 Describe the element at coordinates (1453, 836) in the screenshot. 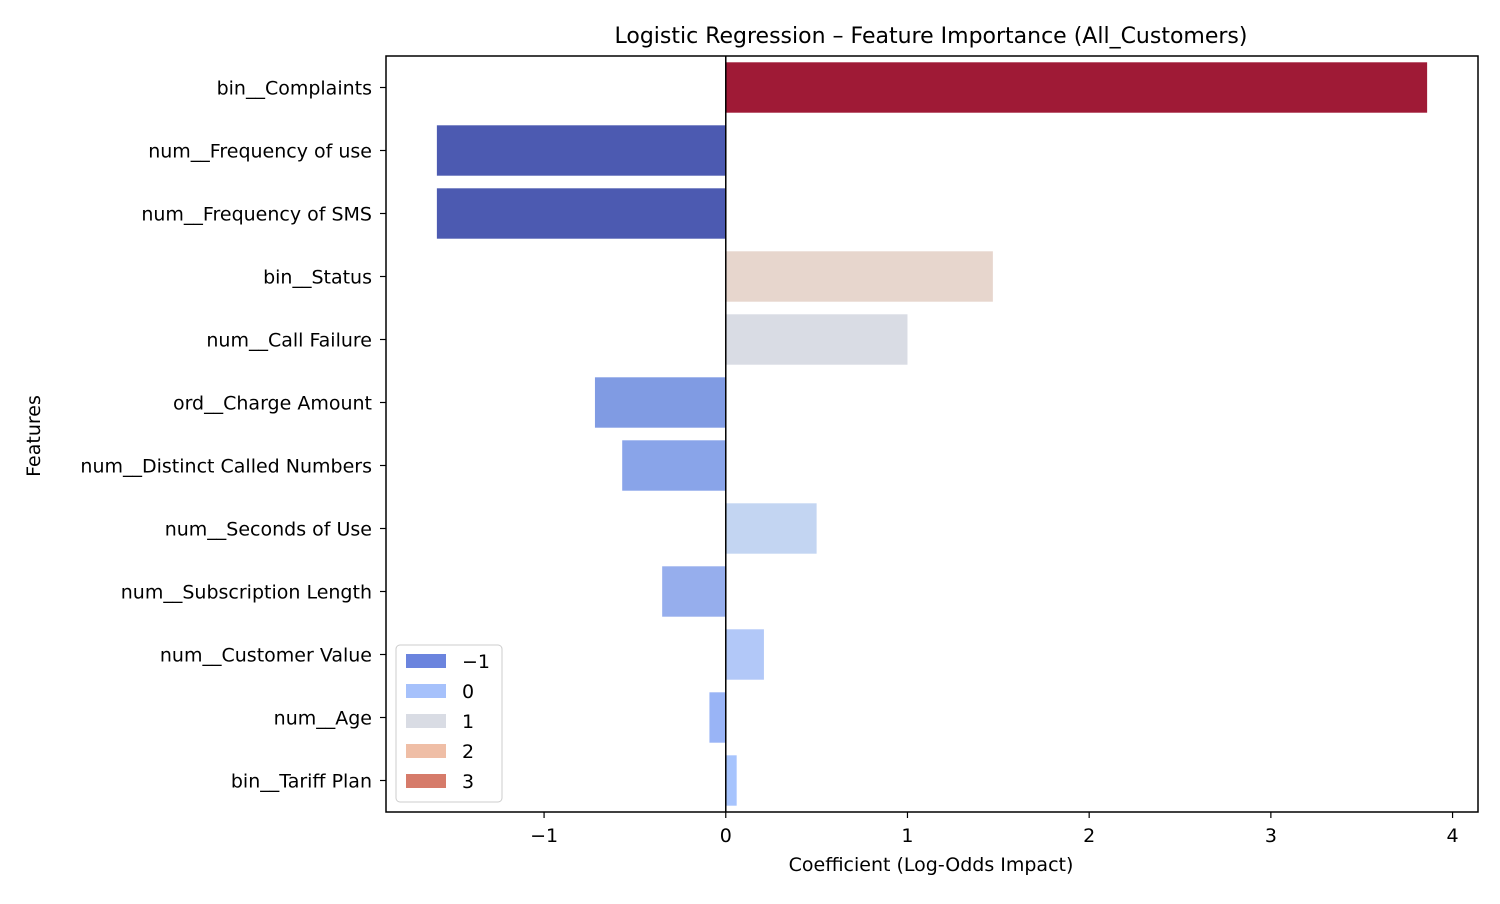

I see `x-tick-label: 4` at that location.